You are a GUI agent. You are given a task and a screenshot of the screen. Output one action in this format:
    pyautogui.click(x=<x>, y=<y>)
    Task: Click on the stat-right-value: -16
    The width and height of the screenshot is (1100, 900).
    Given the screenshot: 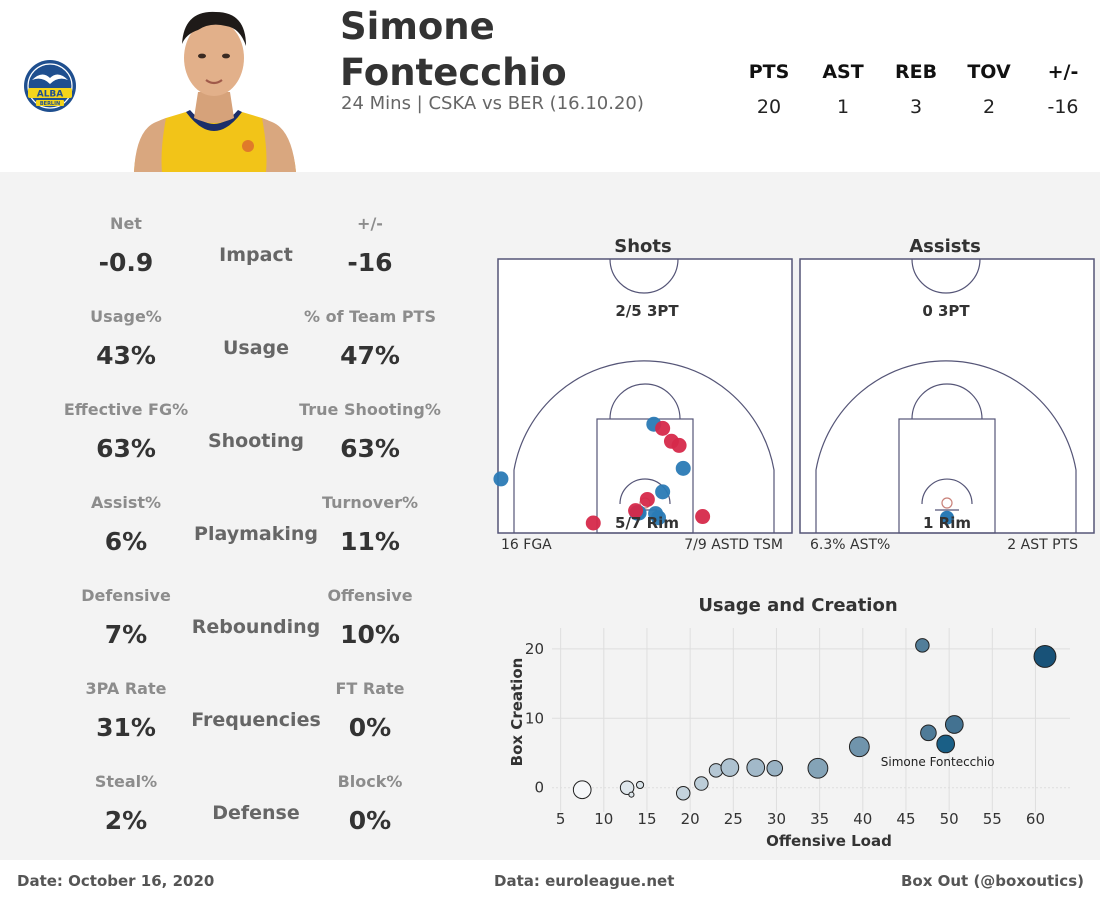 What is the action you would take?
    pyautogui.click(x=370, y=262)
    